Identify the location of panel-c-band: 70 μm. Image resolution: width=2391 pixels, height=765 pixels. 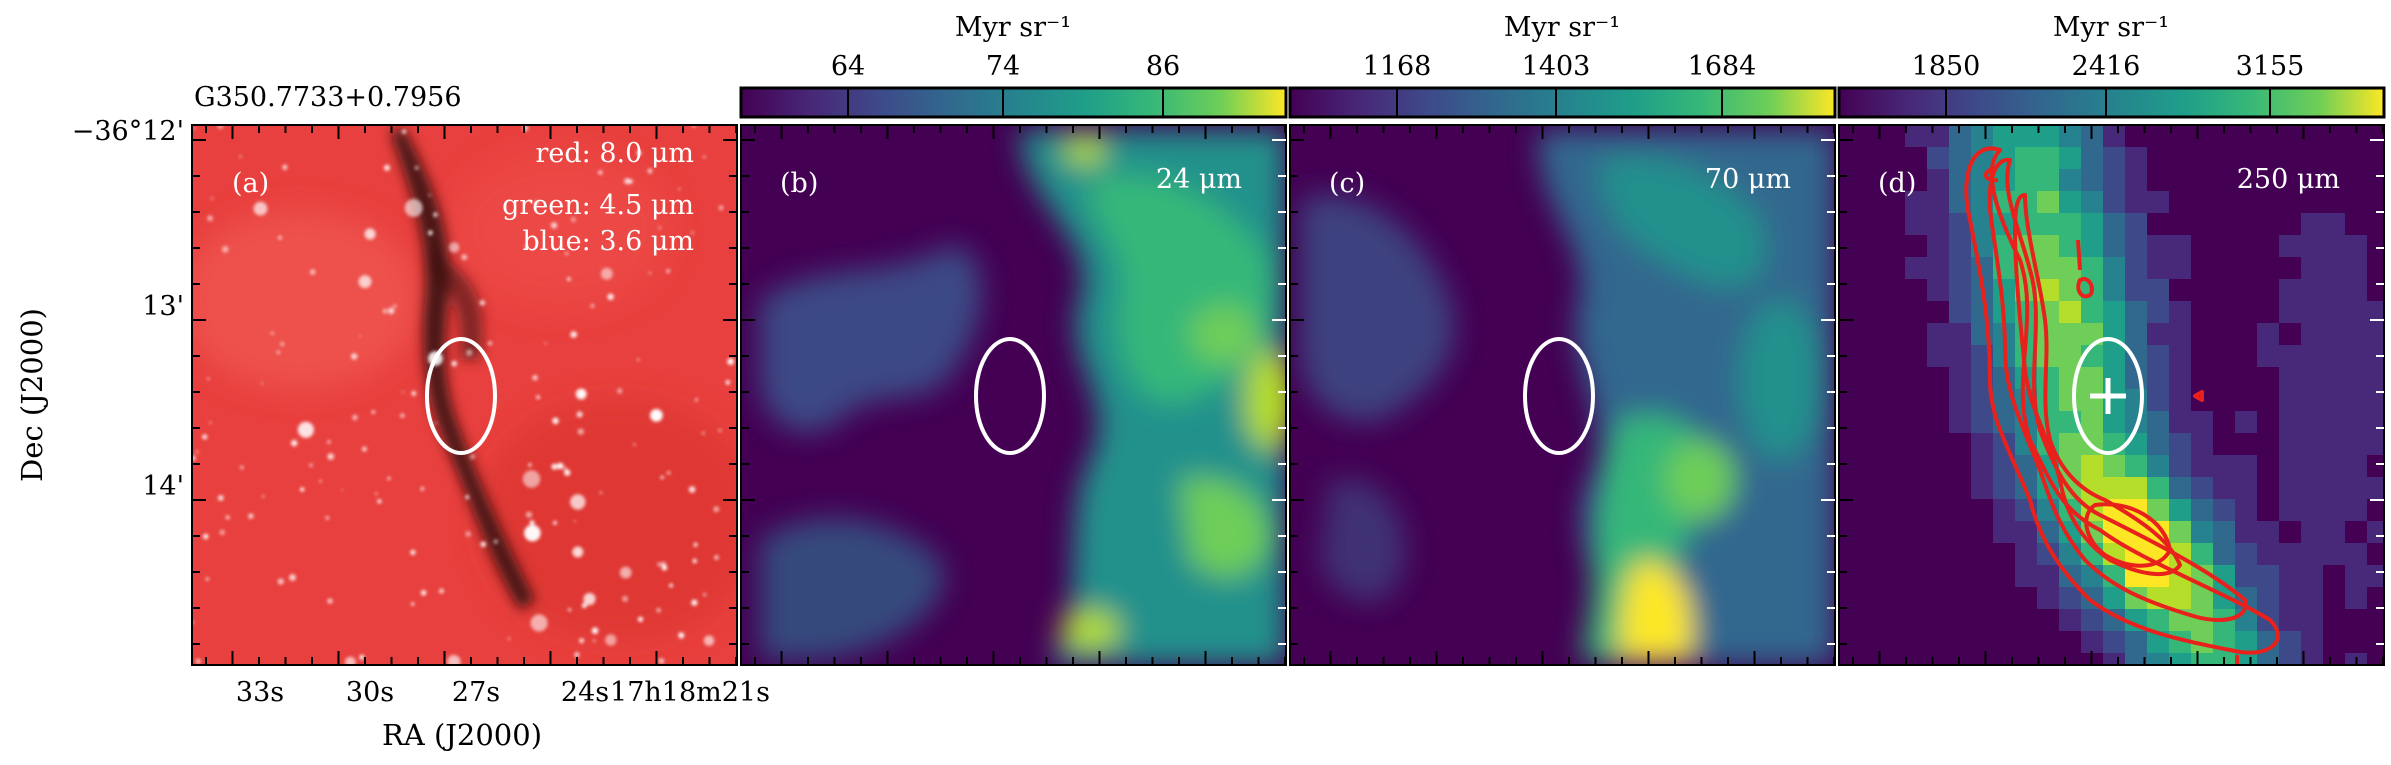
(1748, 179).